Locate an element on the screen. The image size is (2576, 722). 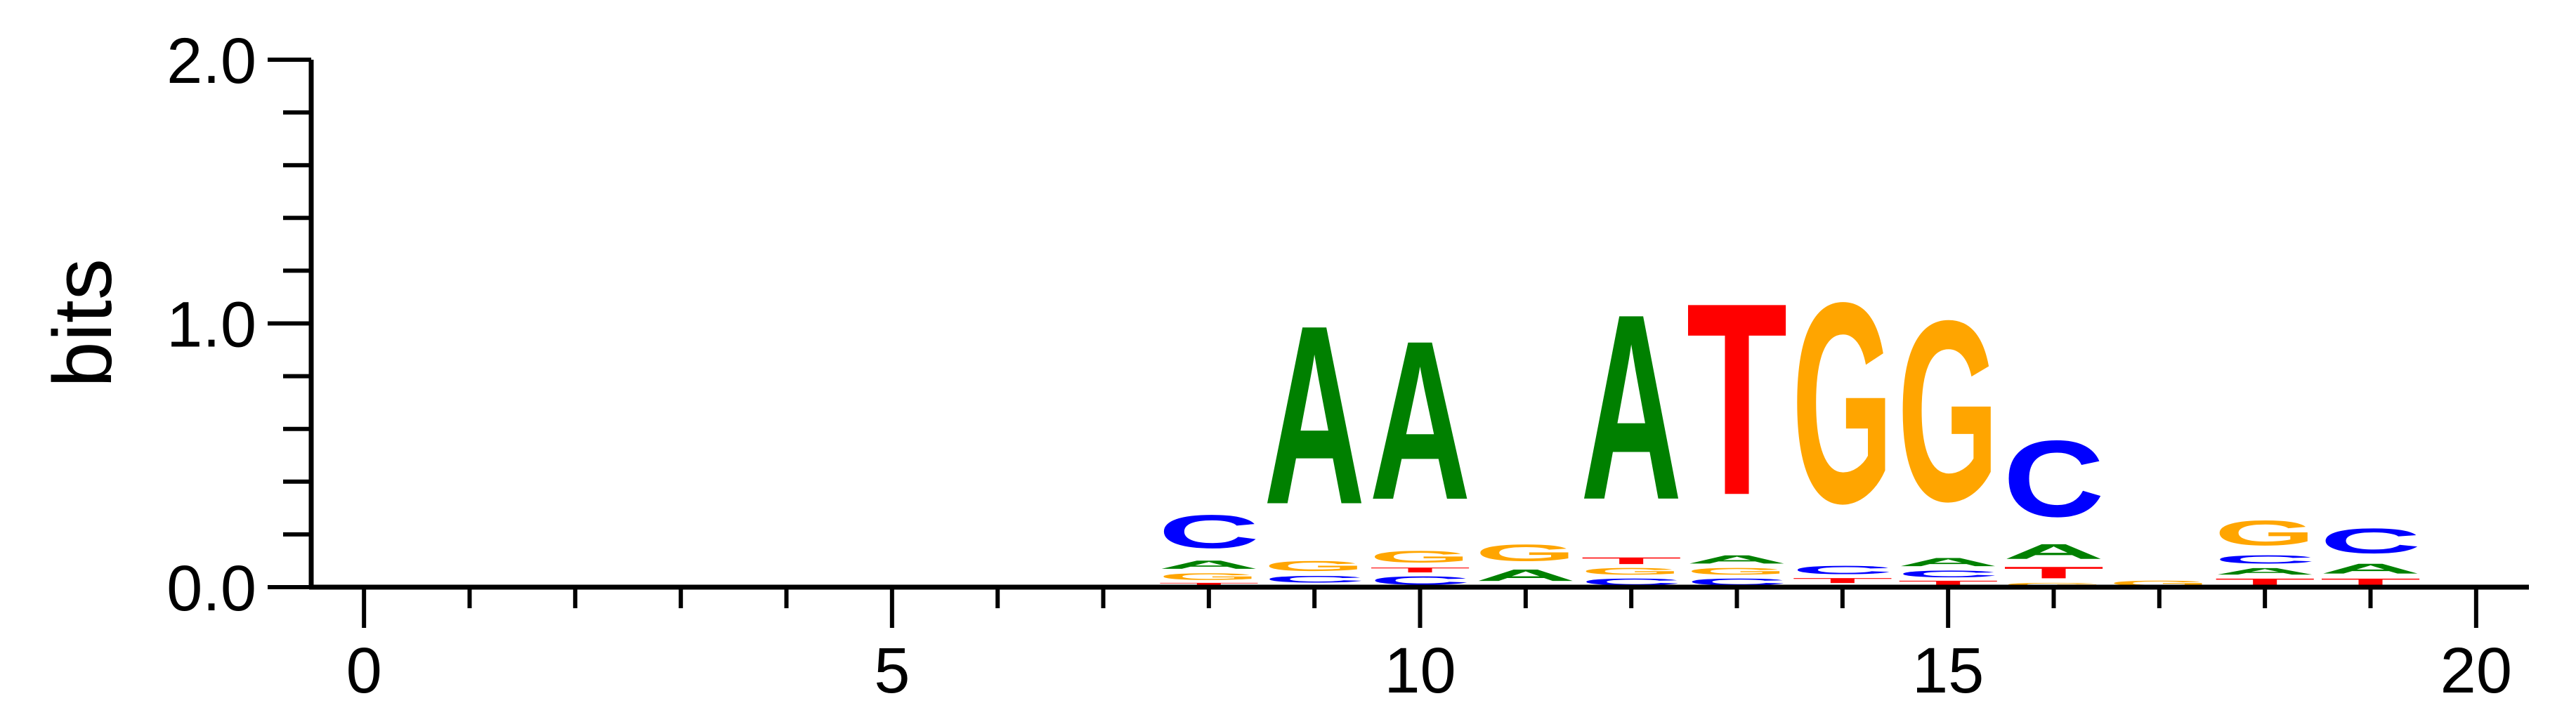
x-tick-label: 5 is located at coordinates (892, 671).